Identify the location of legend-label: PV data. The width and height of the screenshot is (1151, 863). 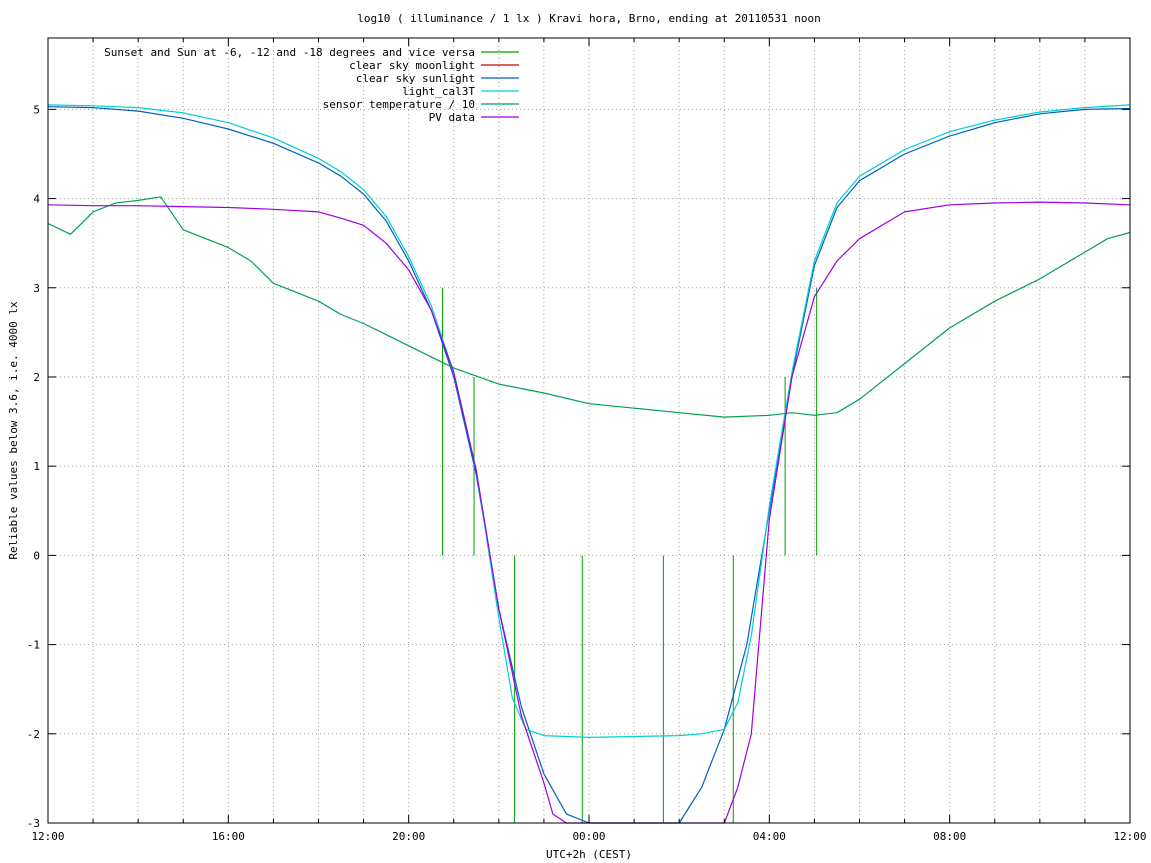
(452, 117).